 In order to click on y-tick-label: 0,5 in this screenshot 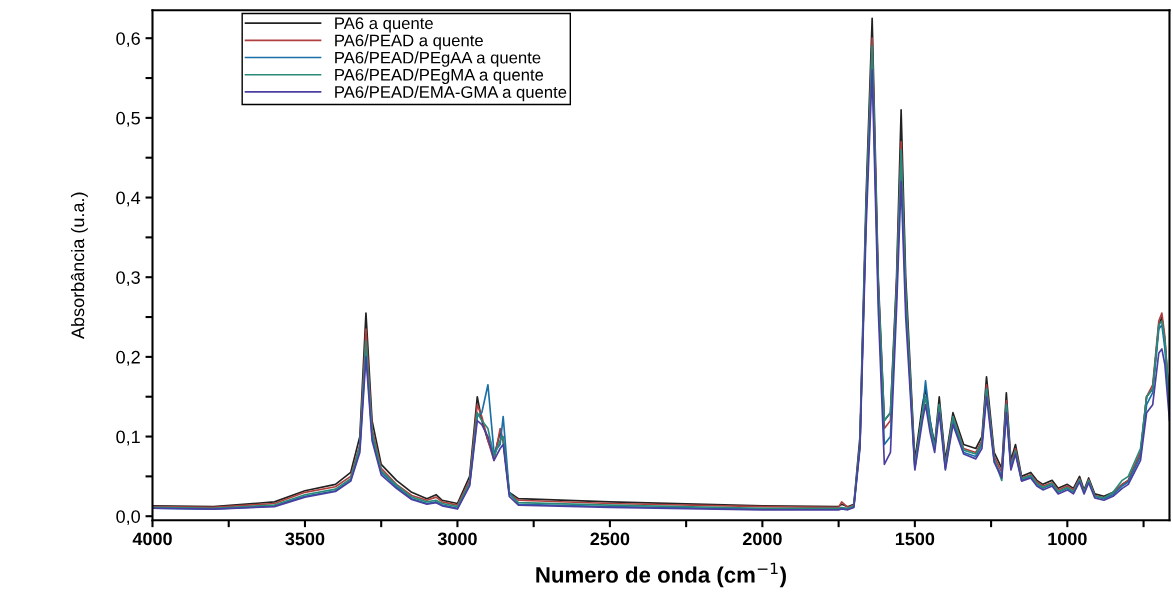, I will do `click(128, 119)`.